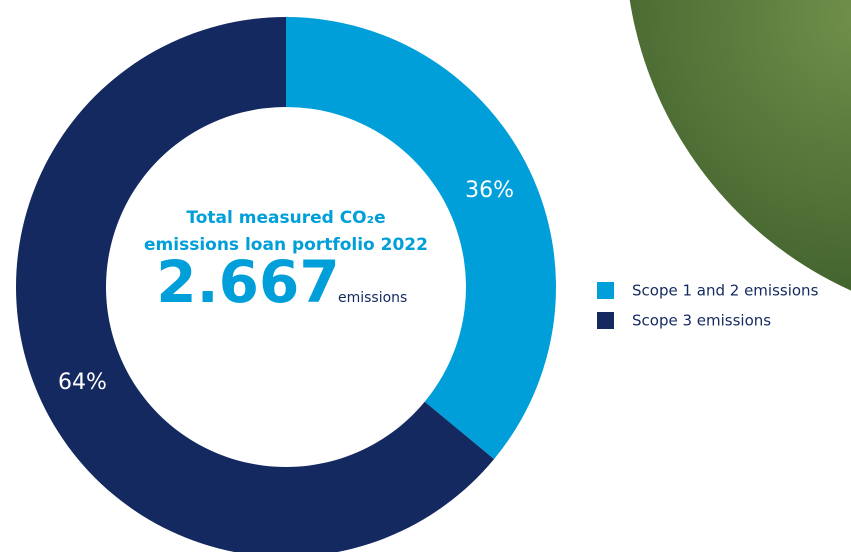 The width and height of the screenshot is (851, 552). What do you see at coordinates (247, 282) in the screenshot?
I see `total-value: 2.667` at bounding box center [247, 282].